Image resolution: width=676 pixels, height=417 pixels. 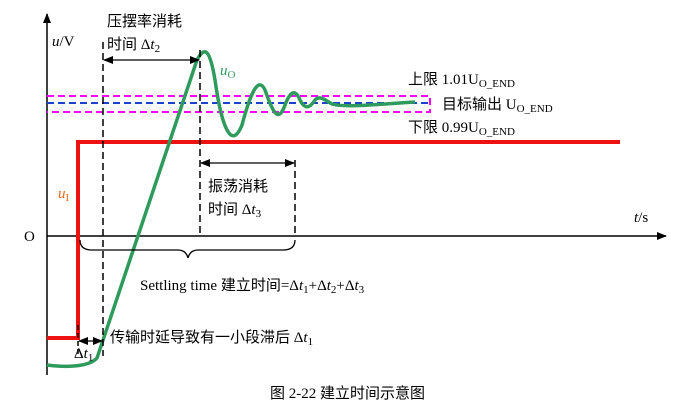 I want to click on settling-label: Settling time 建立时间=Δt1+Δt2+Δt3, so click(x=252, y=286).